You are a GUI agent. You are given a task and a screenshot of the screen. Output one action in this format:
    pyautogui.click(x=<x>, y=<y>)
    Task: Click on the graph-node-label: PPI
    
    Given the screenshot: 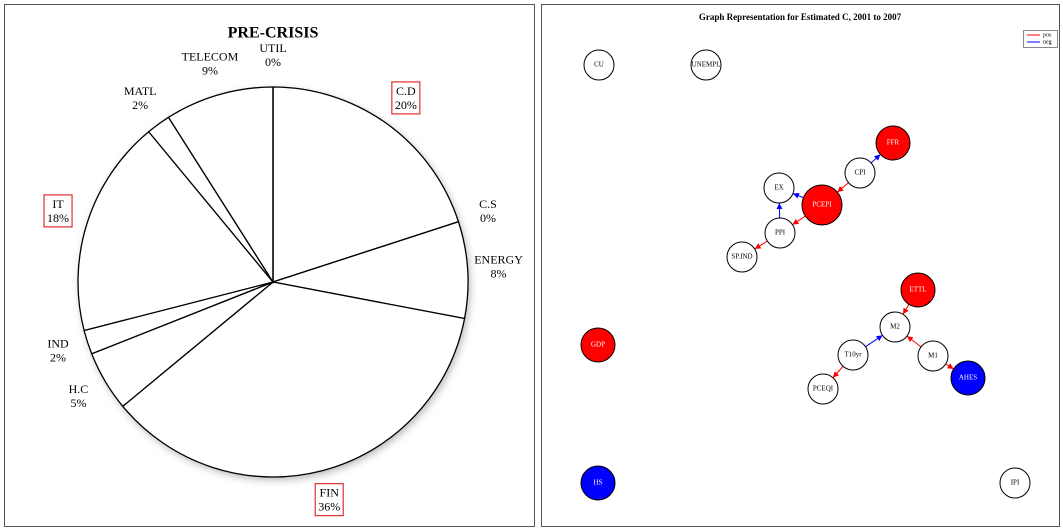 What is the action you would take?
    pyautogui.click(x=780, y=233)
    